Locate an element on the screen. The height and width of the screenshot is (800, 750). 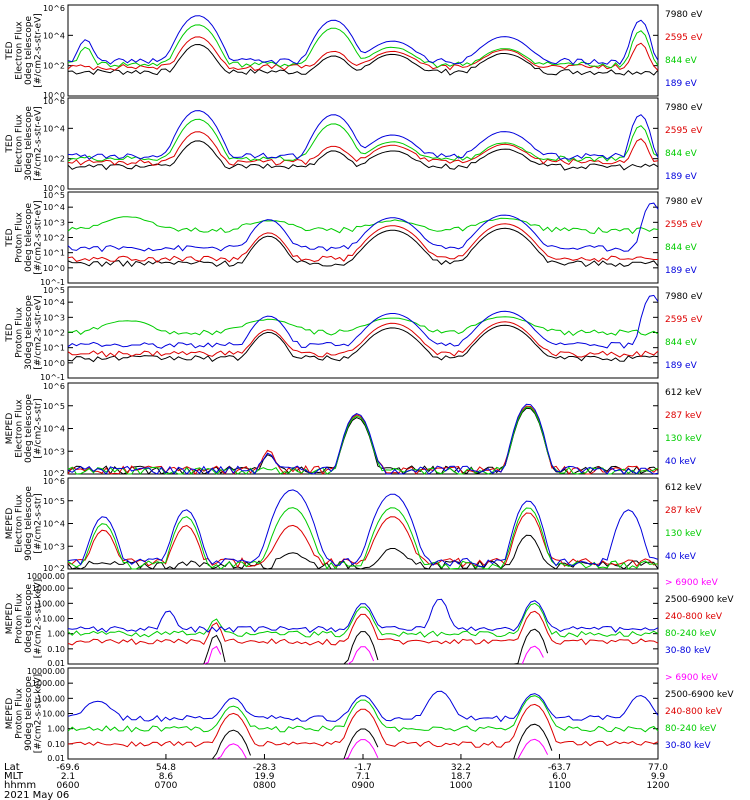
x-tick-label-lat: -63.7 is located at coordinates (559, 768).